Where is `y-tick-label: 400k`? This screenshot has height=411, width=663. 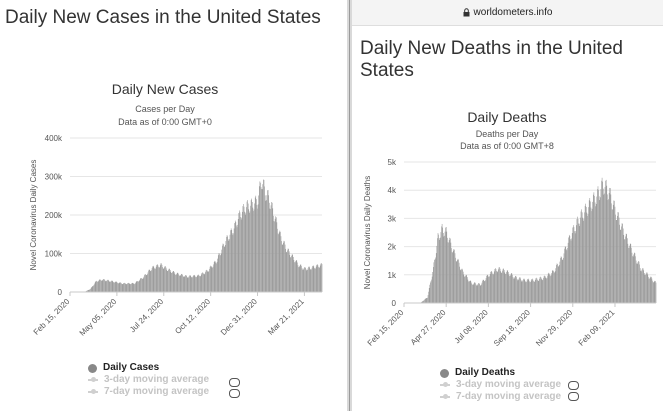
y-tick-label: 400k is located at coordinates (54, 138).